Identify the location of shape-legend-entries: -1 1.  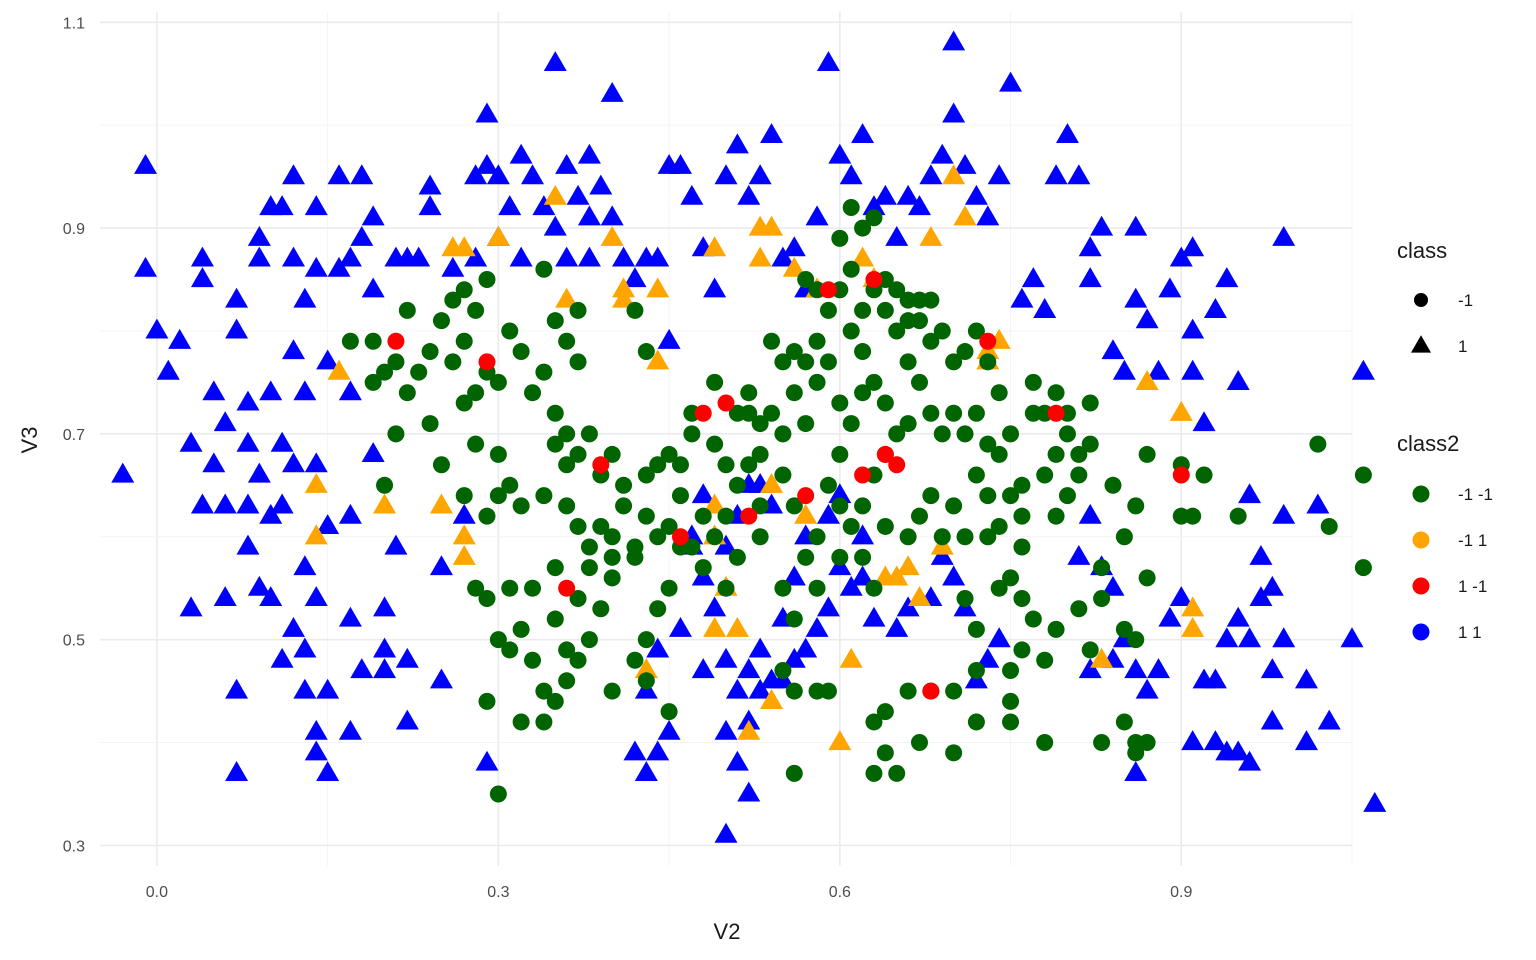
(1442, 323).